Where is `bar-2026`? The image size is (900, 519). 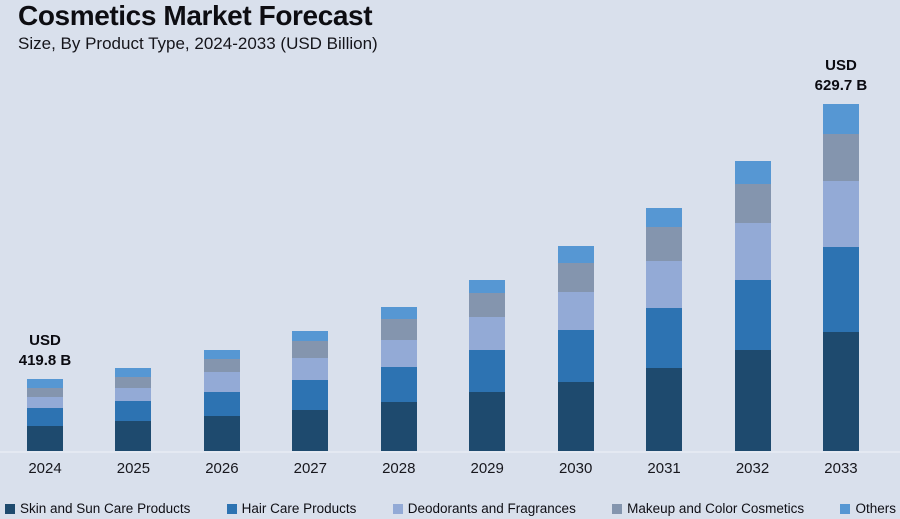
bar-2026 is located at coordinates (221, 401).